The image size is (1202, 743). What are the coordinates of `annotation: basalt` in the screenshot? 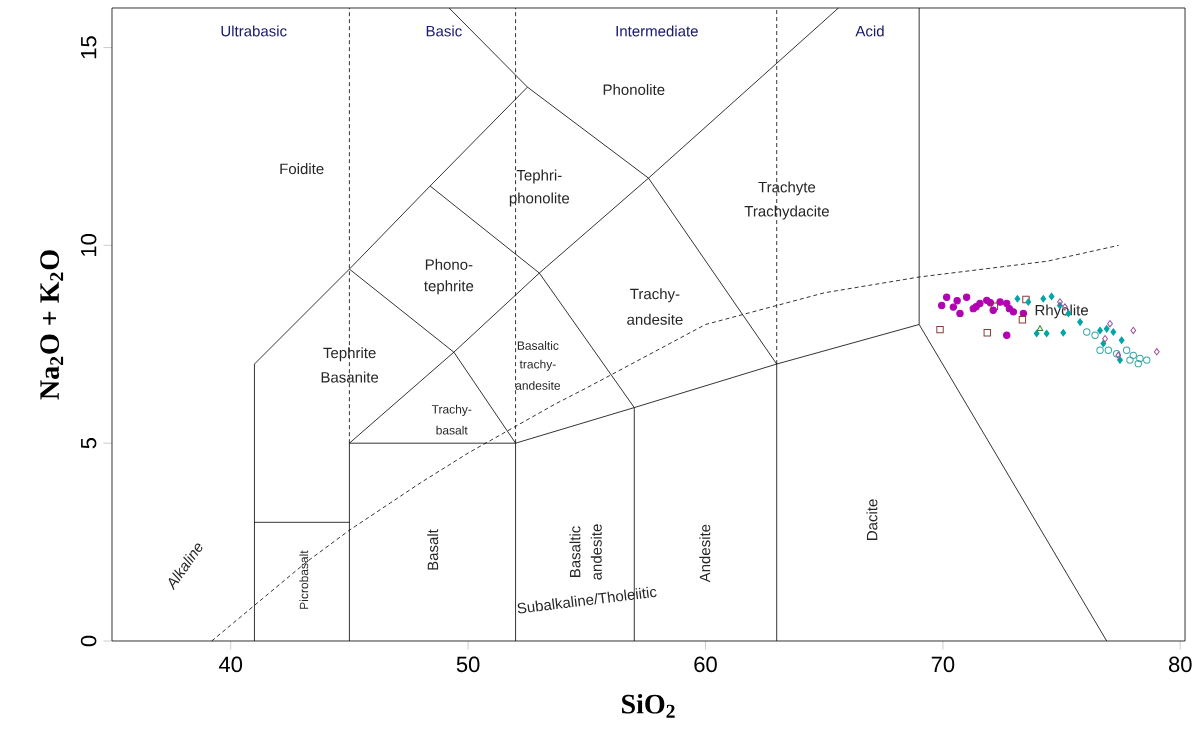 It's located at (452, 430).